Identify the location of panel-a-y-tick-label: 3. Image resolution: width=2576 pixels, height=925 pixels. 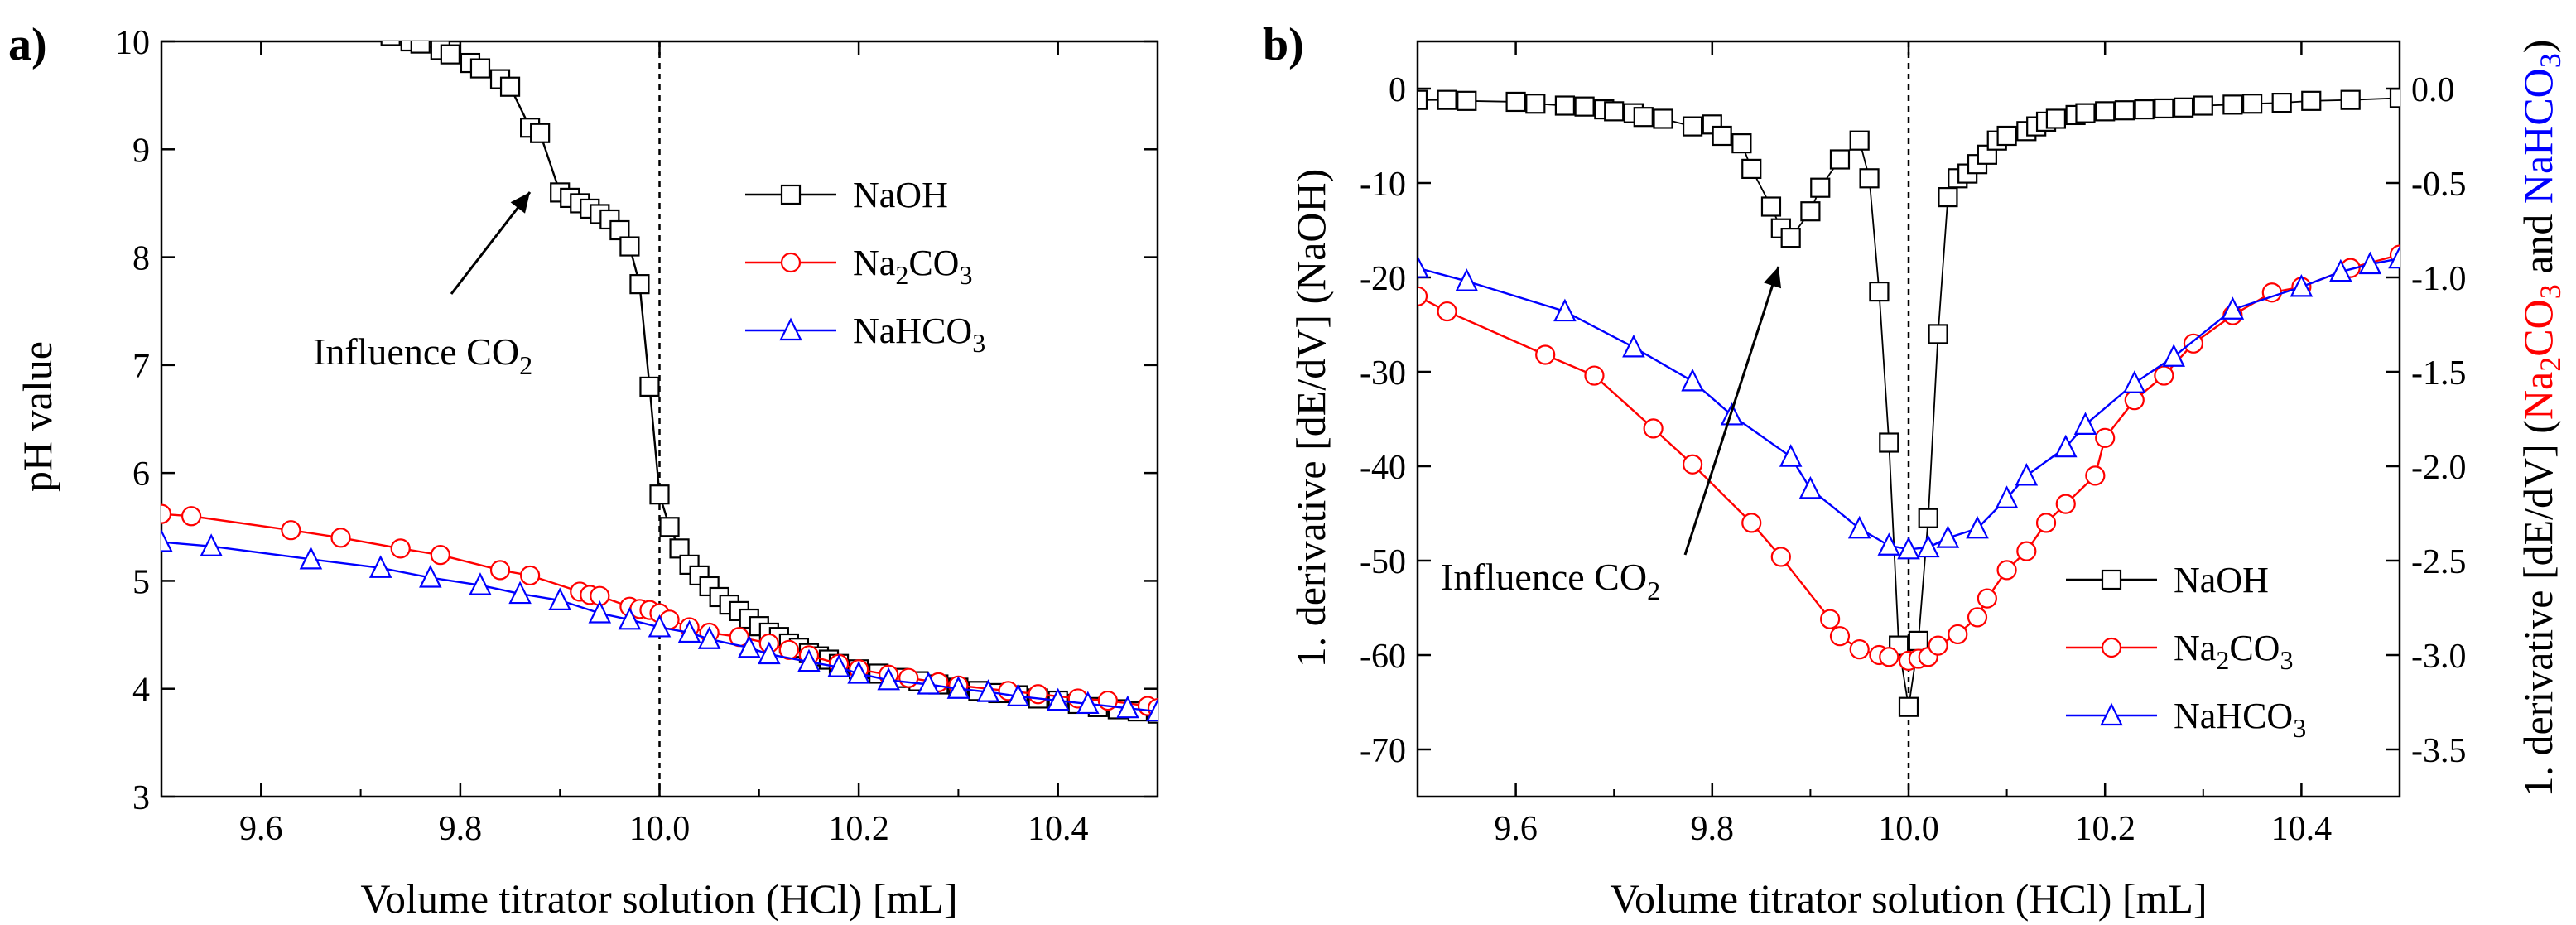
(141, 798).